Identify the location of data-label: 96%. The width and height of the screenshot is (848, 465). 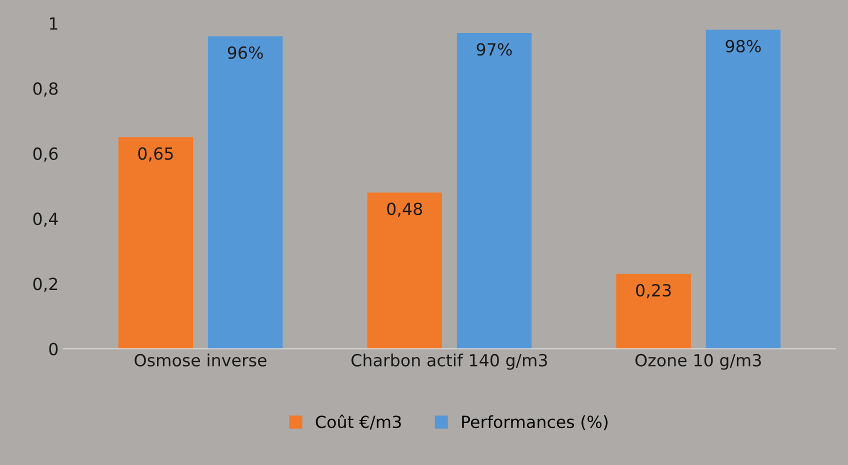
(245, 52).